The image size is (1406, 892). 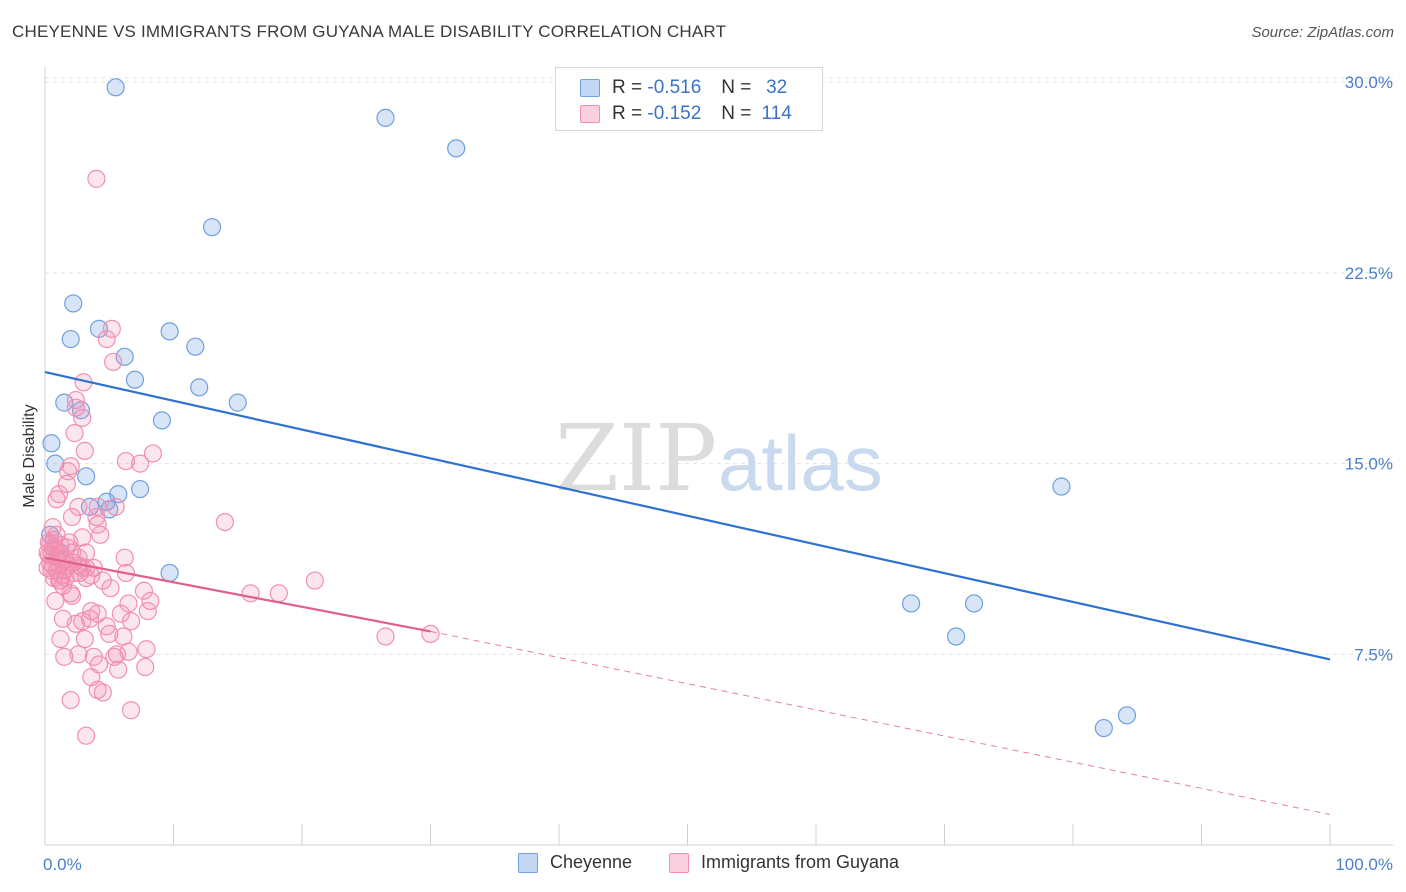 What do you see at coordinates (880, 722) in the screenshot?
I see `guyana-trend-extension` at bounding box center [880, 722].